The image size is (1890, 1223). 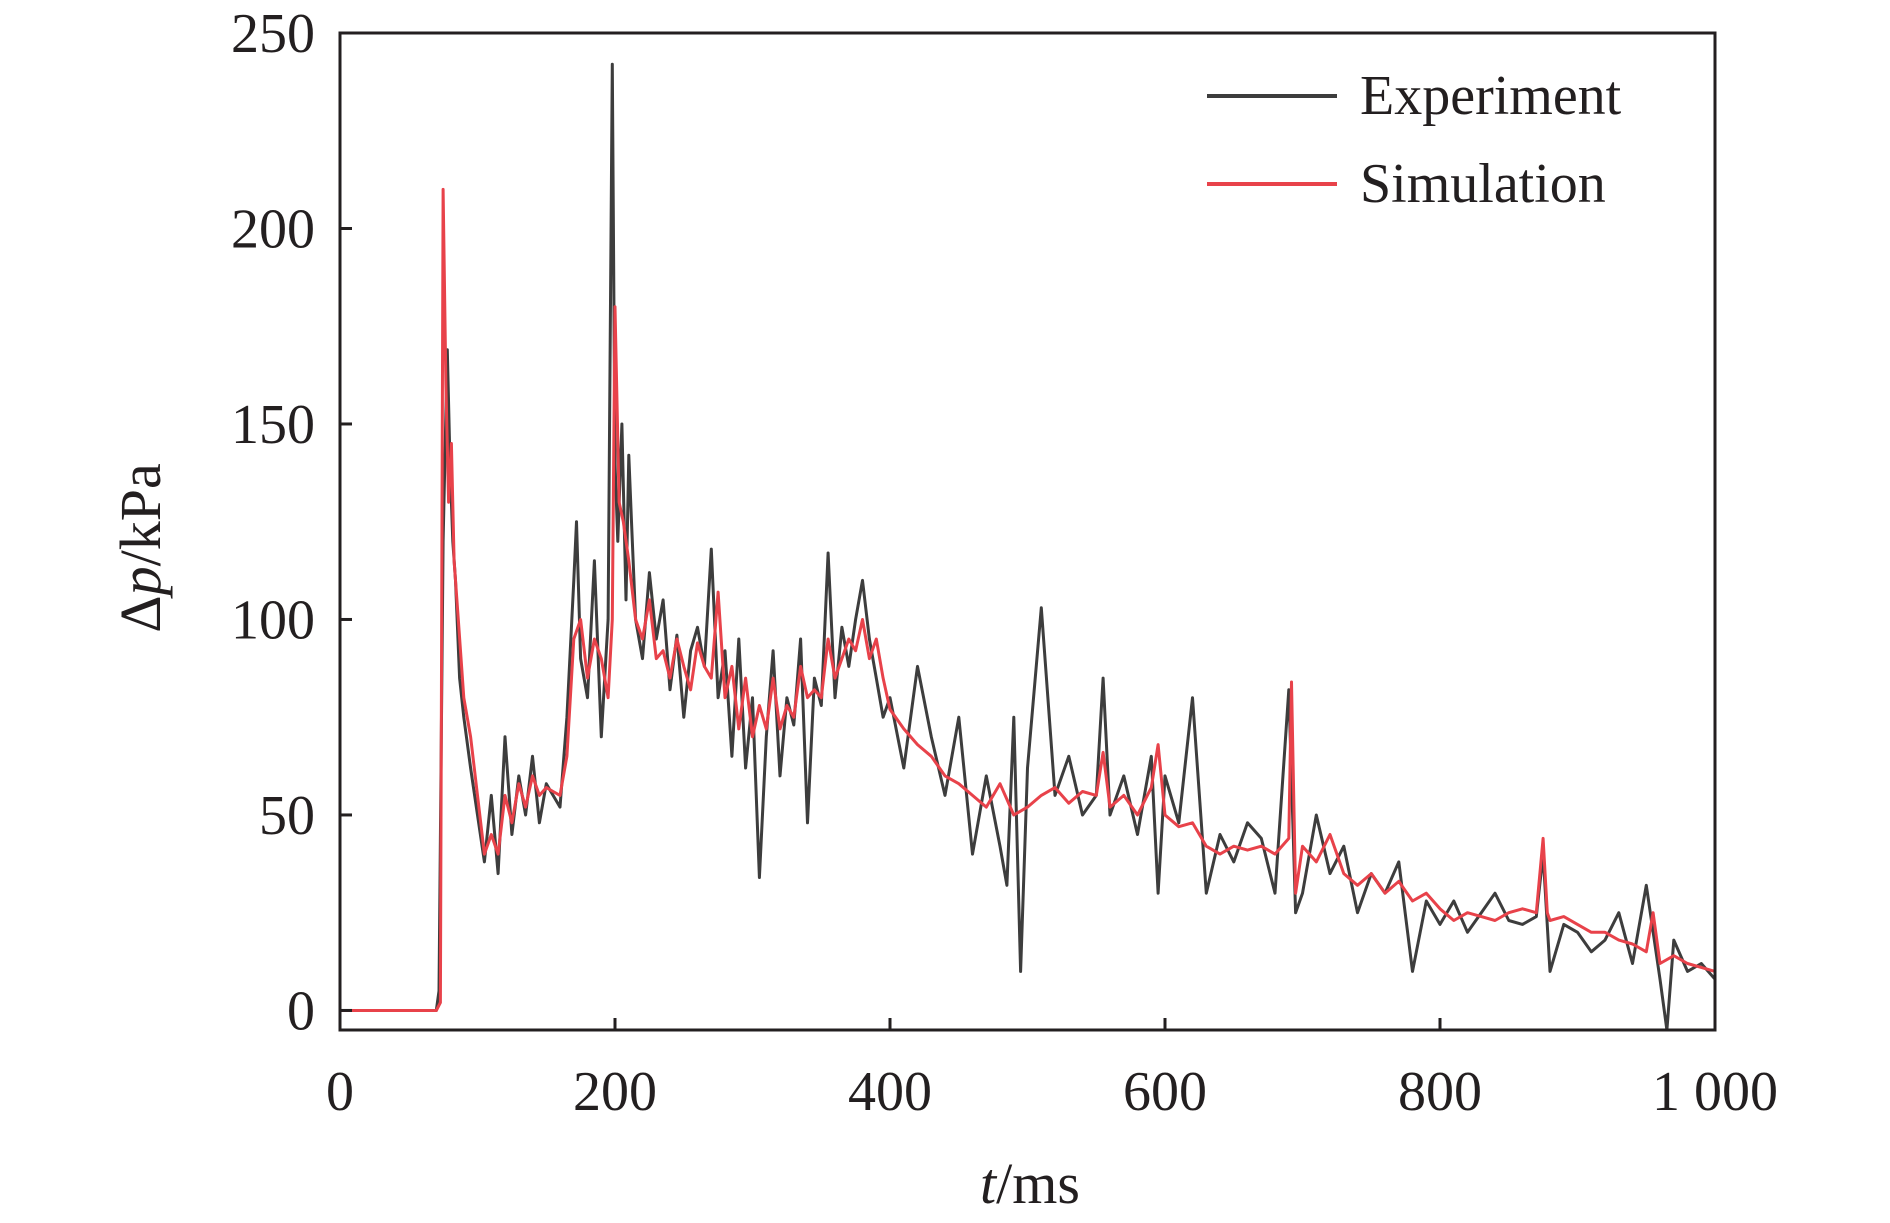 What do you see at coordinates (287, 816) in the screenshot?
I see `y-tick-label: 50` at bounding box center [287, 816].